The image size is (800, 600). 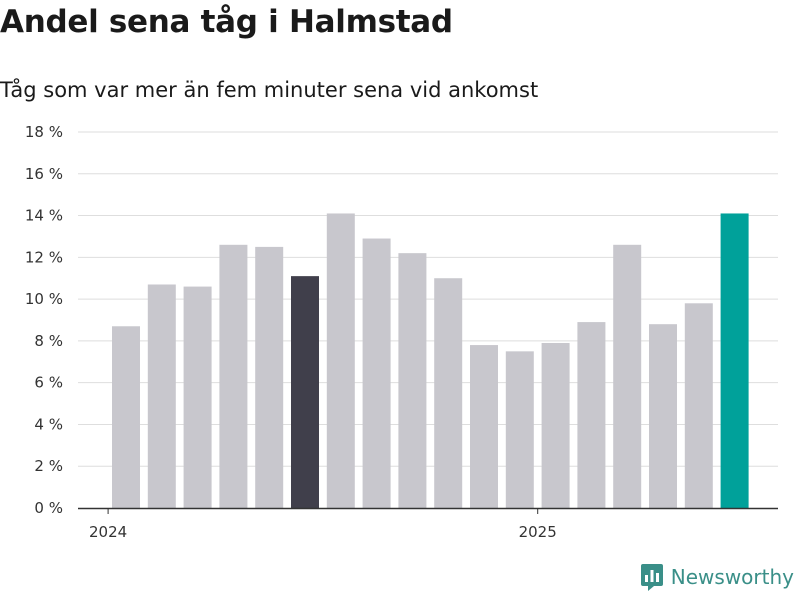 I want to click on y-tick-label: 4 %, so click(x=48, y=424).